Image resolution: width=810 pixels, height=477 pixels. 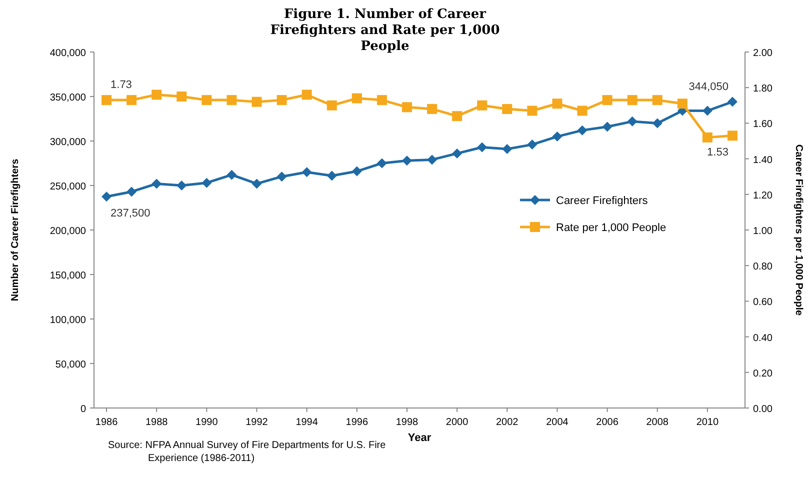 What do you see at coordinates (156, 422) in the screenshot?
I see `x-tick-label: 1988` at bounding box center [156, 422].